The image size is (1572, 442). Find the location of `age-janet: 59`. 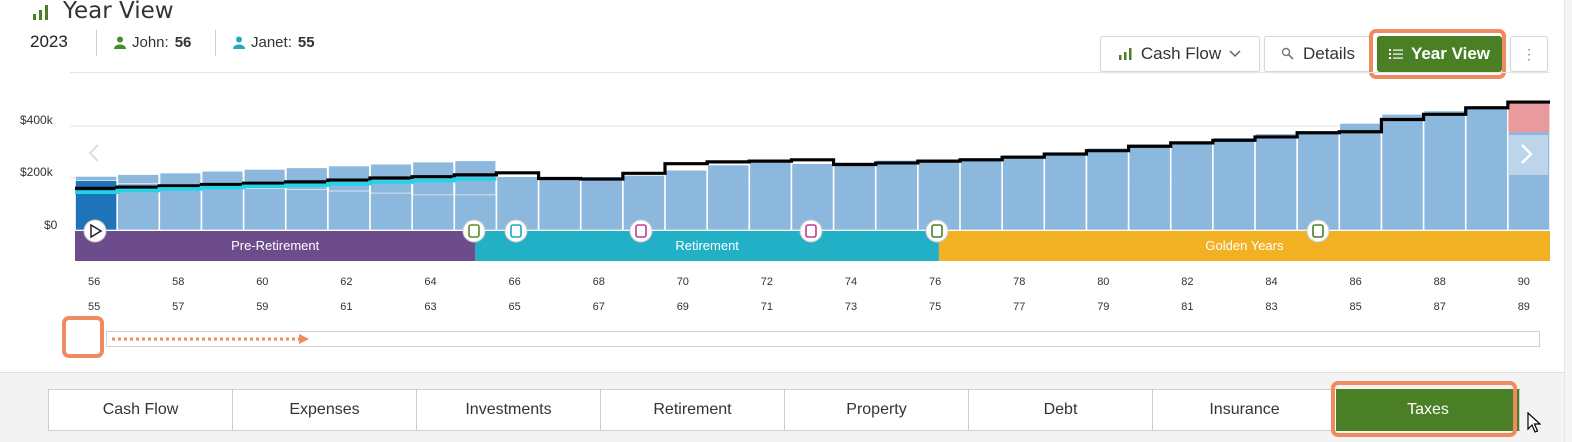

age-janet: 59 is located at coordinates (262, 307).